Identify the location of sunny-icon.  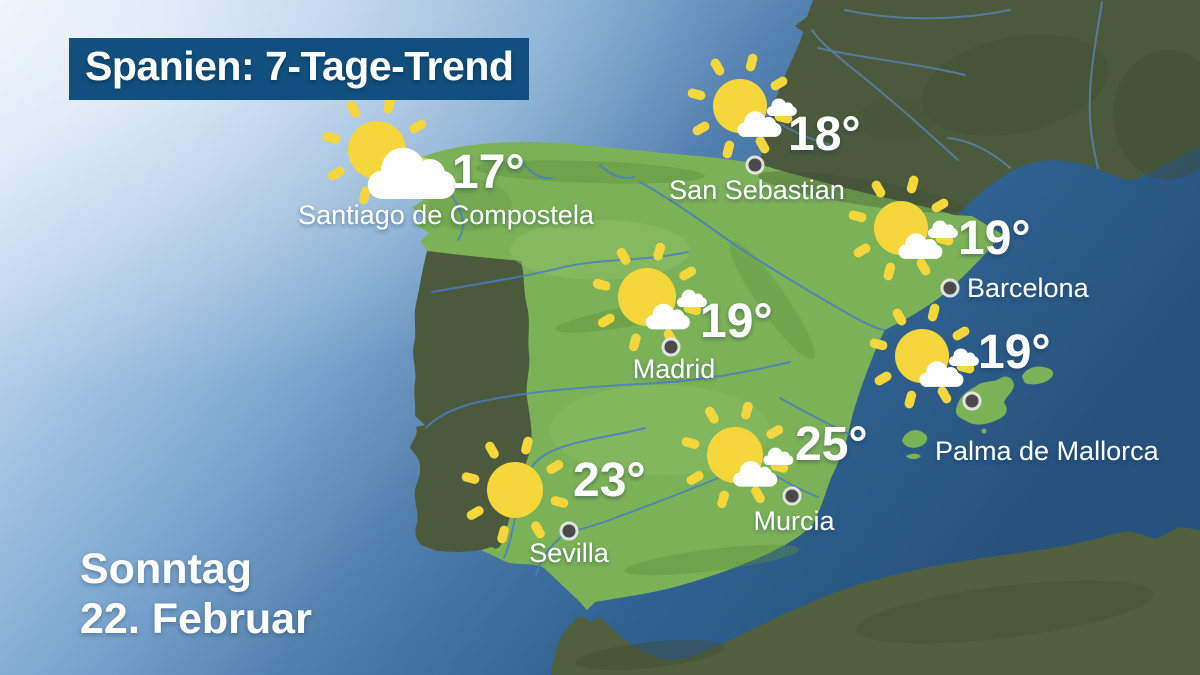
(515, 490).